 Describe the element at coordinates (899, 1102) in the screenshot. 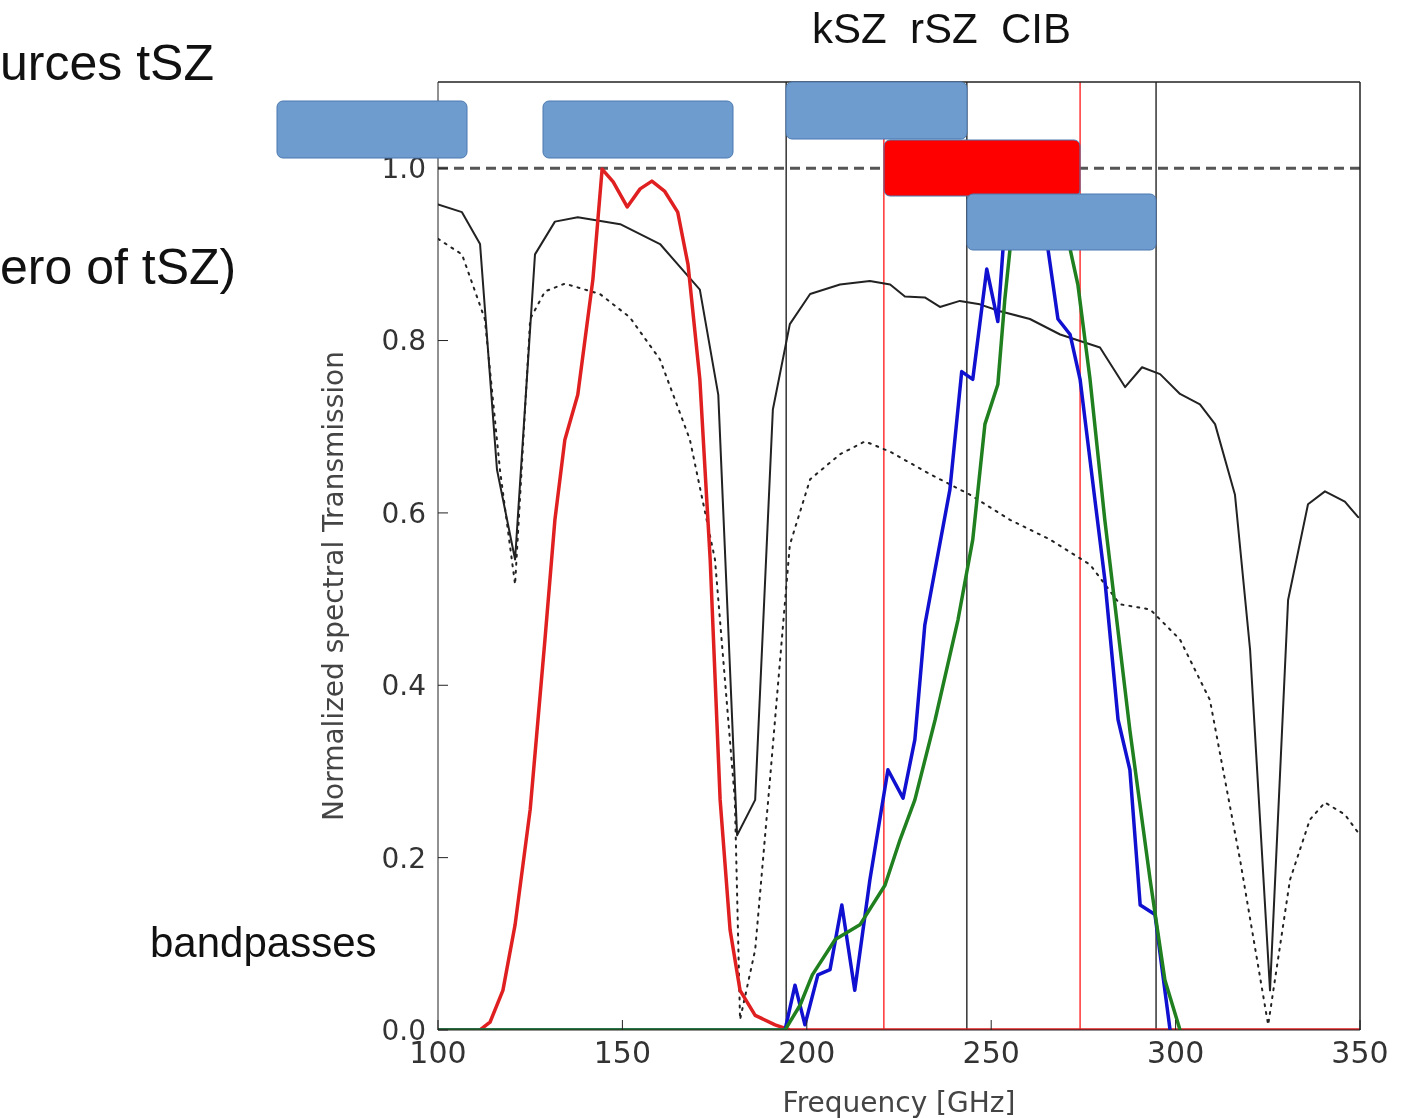

I see `x-axis-title: Frequency [GHz]` at that location.